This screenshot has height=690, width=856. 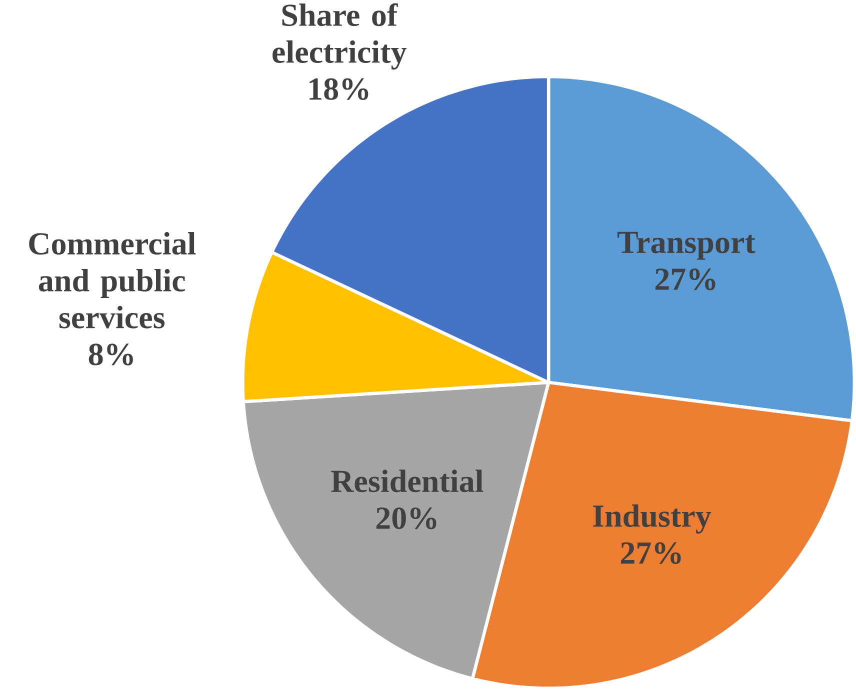 I want to click on data-label: 18%, so click(x=339, y=89).